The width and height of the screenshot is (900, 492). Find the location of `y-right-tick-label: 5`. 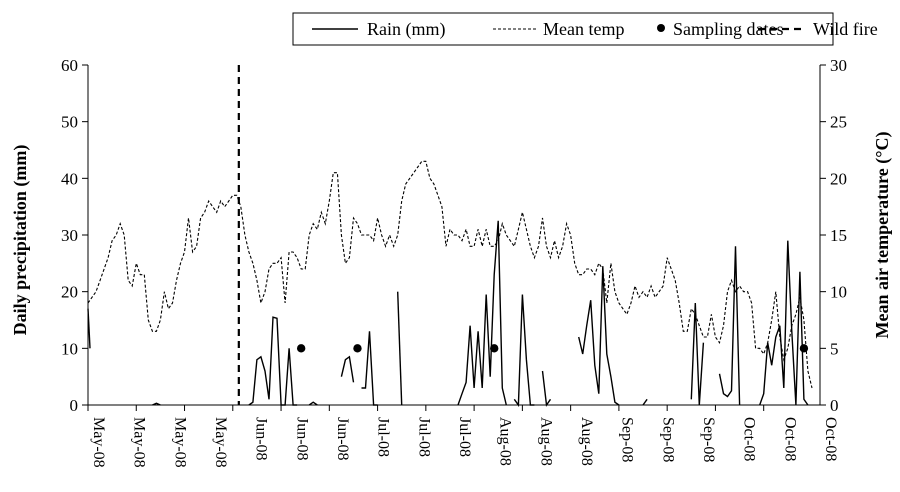

y-right-tick-label: 5 is located at coordinates (834, 348).